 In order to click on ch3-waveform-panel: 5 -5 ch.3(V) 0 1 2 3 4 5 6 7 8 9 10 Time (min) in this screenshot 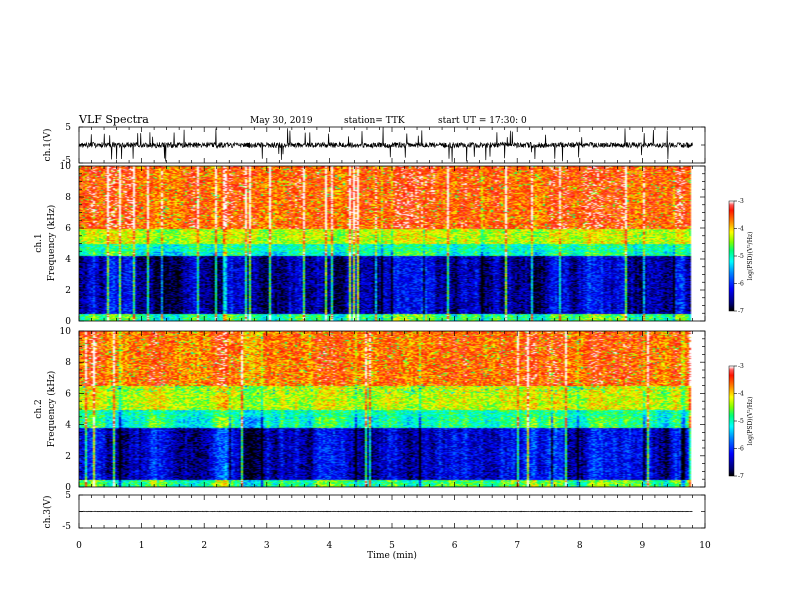, I will do `click(376, 526)`.